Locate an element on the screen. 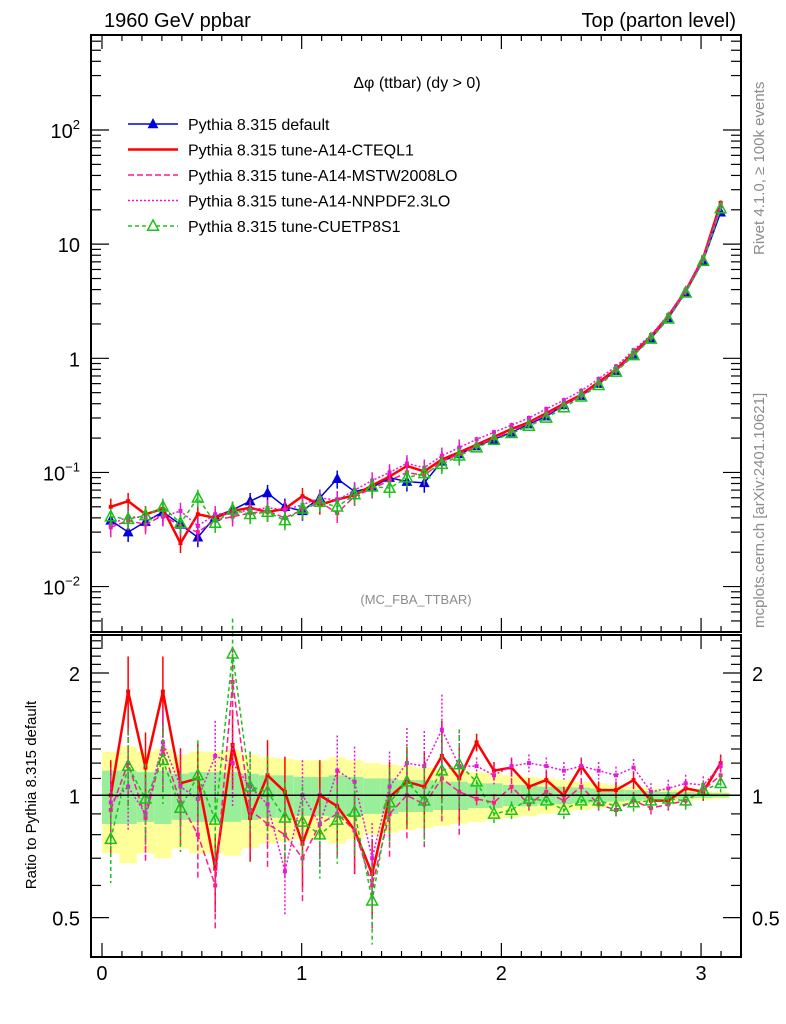 The image size is (786, 1024). plot-title: Δφ (ttbar) (dy > 0) is located at coordinates (416, 83).